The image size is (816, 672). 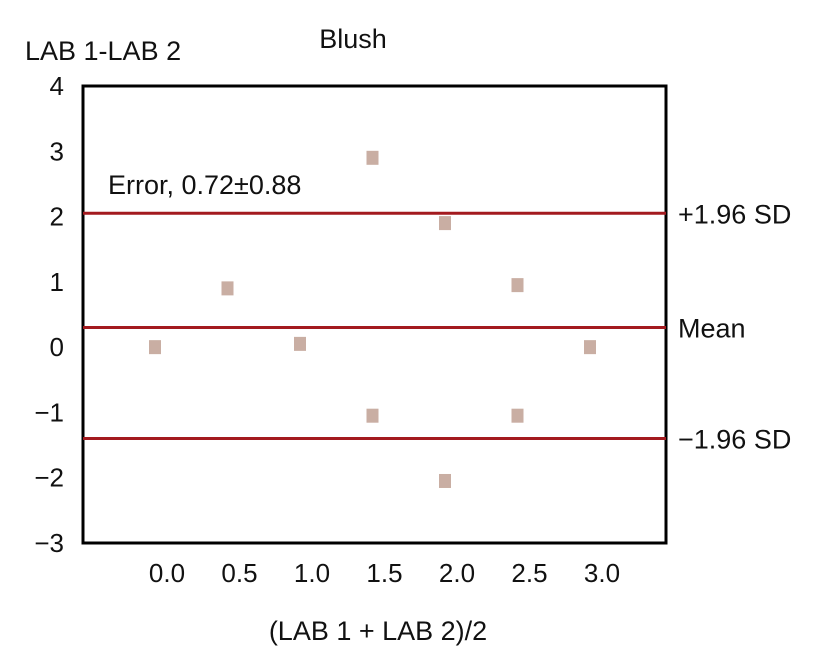 What do you see at coordinates (57, 347) in the screenshot?
I see `y-tick-label: 0` at bounding box center [57, 347].